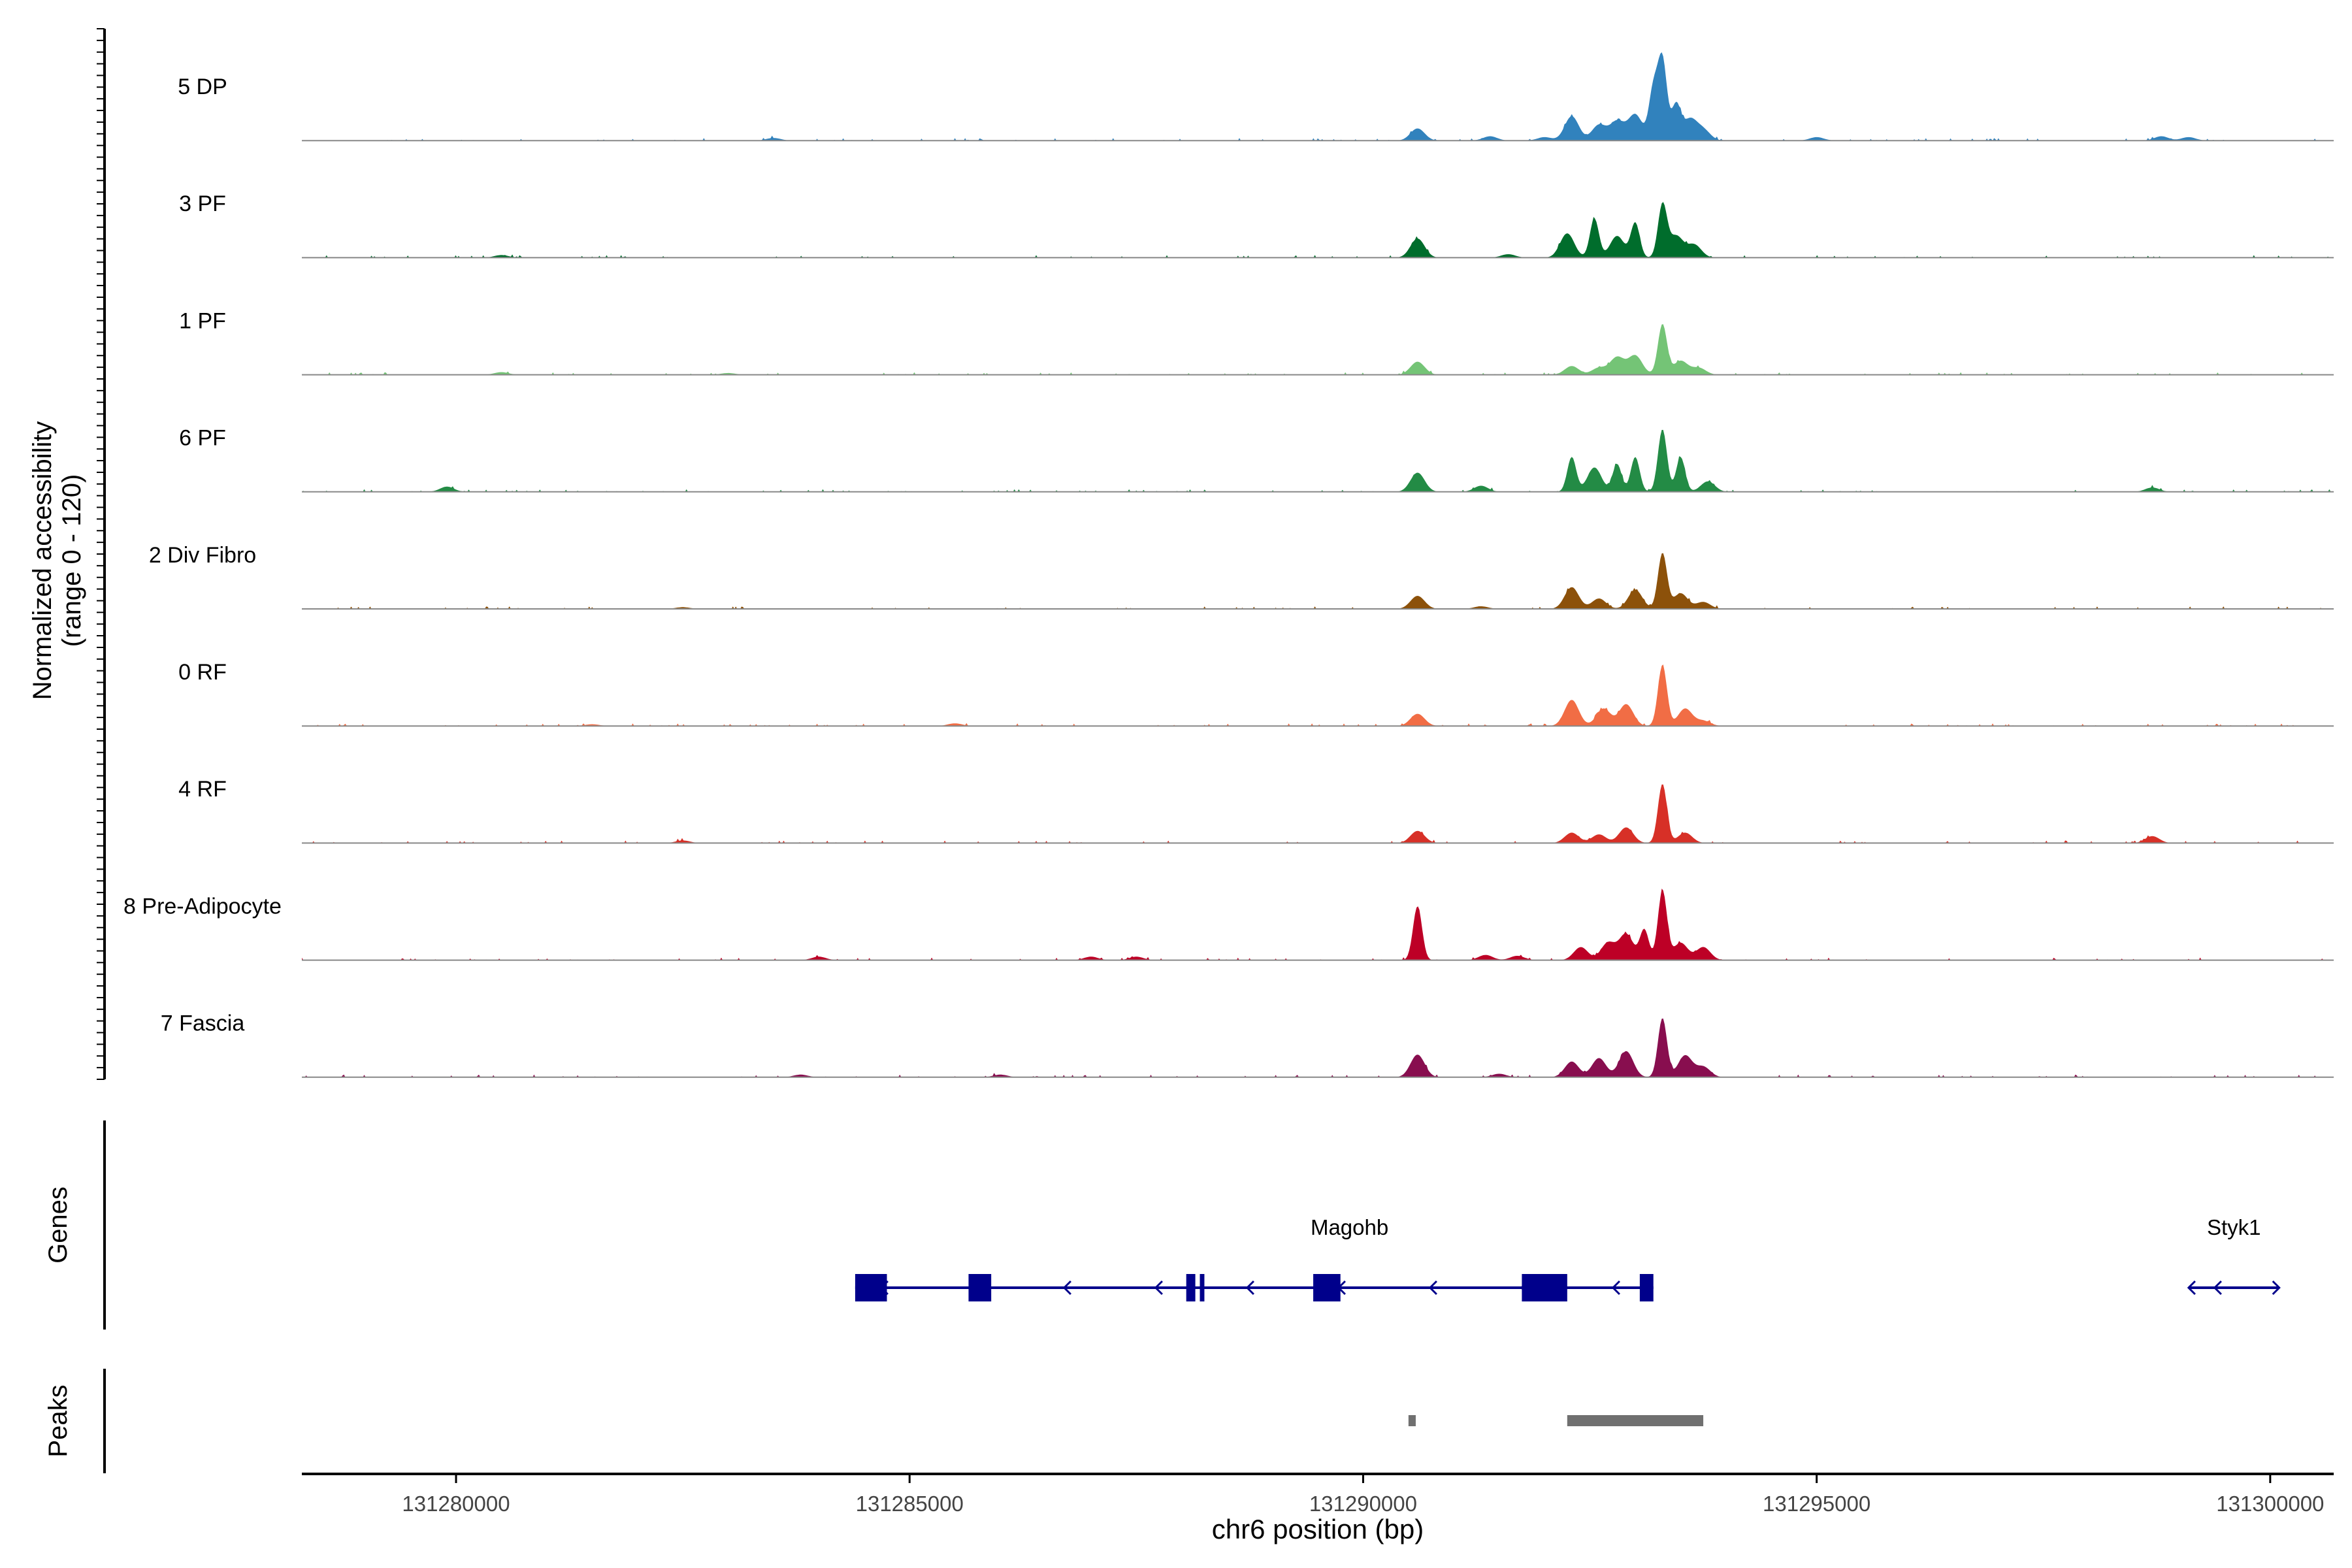  What do you see at coordinates (203, 1023) in the screenshot?
I see `track-label: 7 Fascia` at bounding box center [203, 1023].